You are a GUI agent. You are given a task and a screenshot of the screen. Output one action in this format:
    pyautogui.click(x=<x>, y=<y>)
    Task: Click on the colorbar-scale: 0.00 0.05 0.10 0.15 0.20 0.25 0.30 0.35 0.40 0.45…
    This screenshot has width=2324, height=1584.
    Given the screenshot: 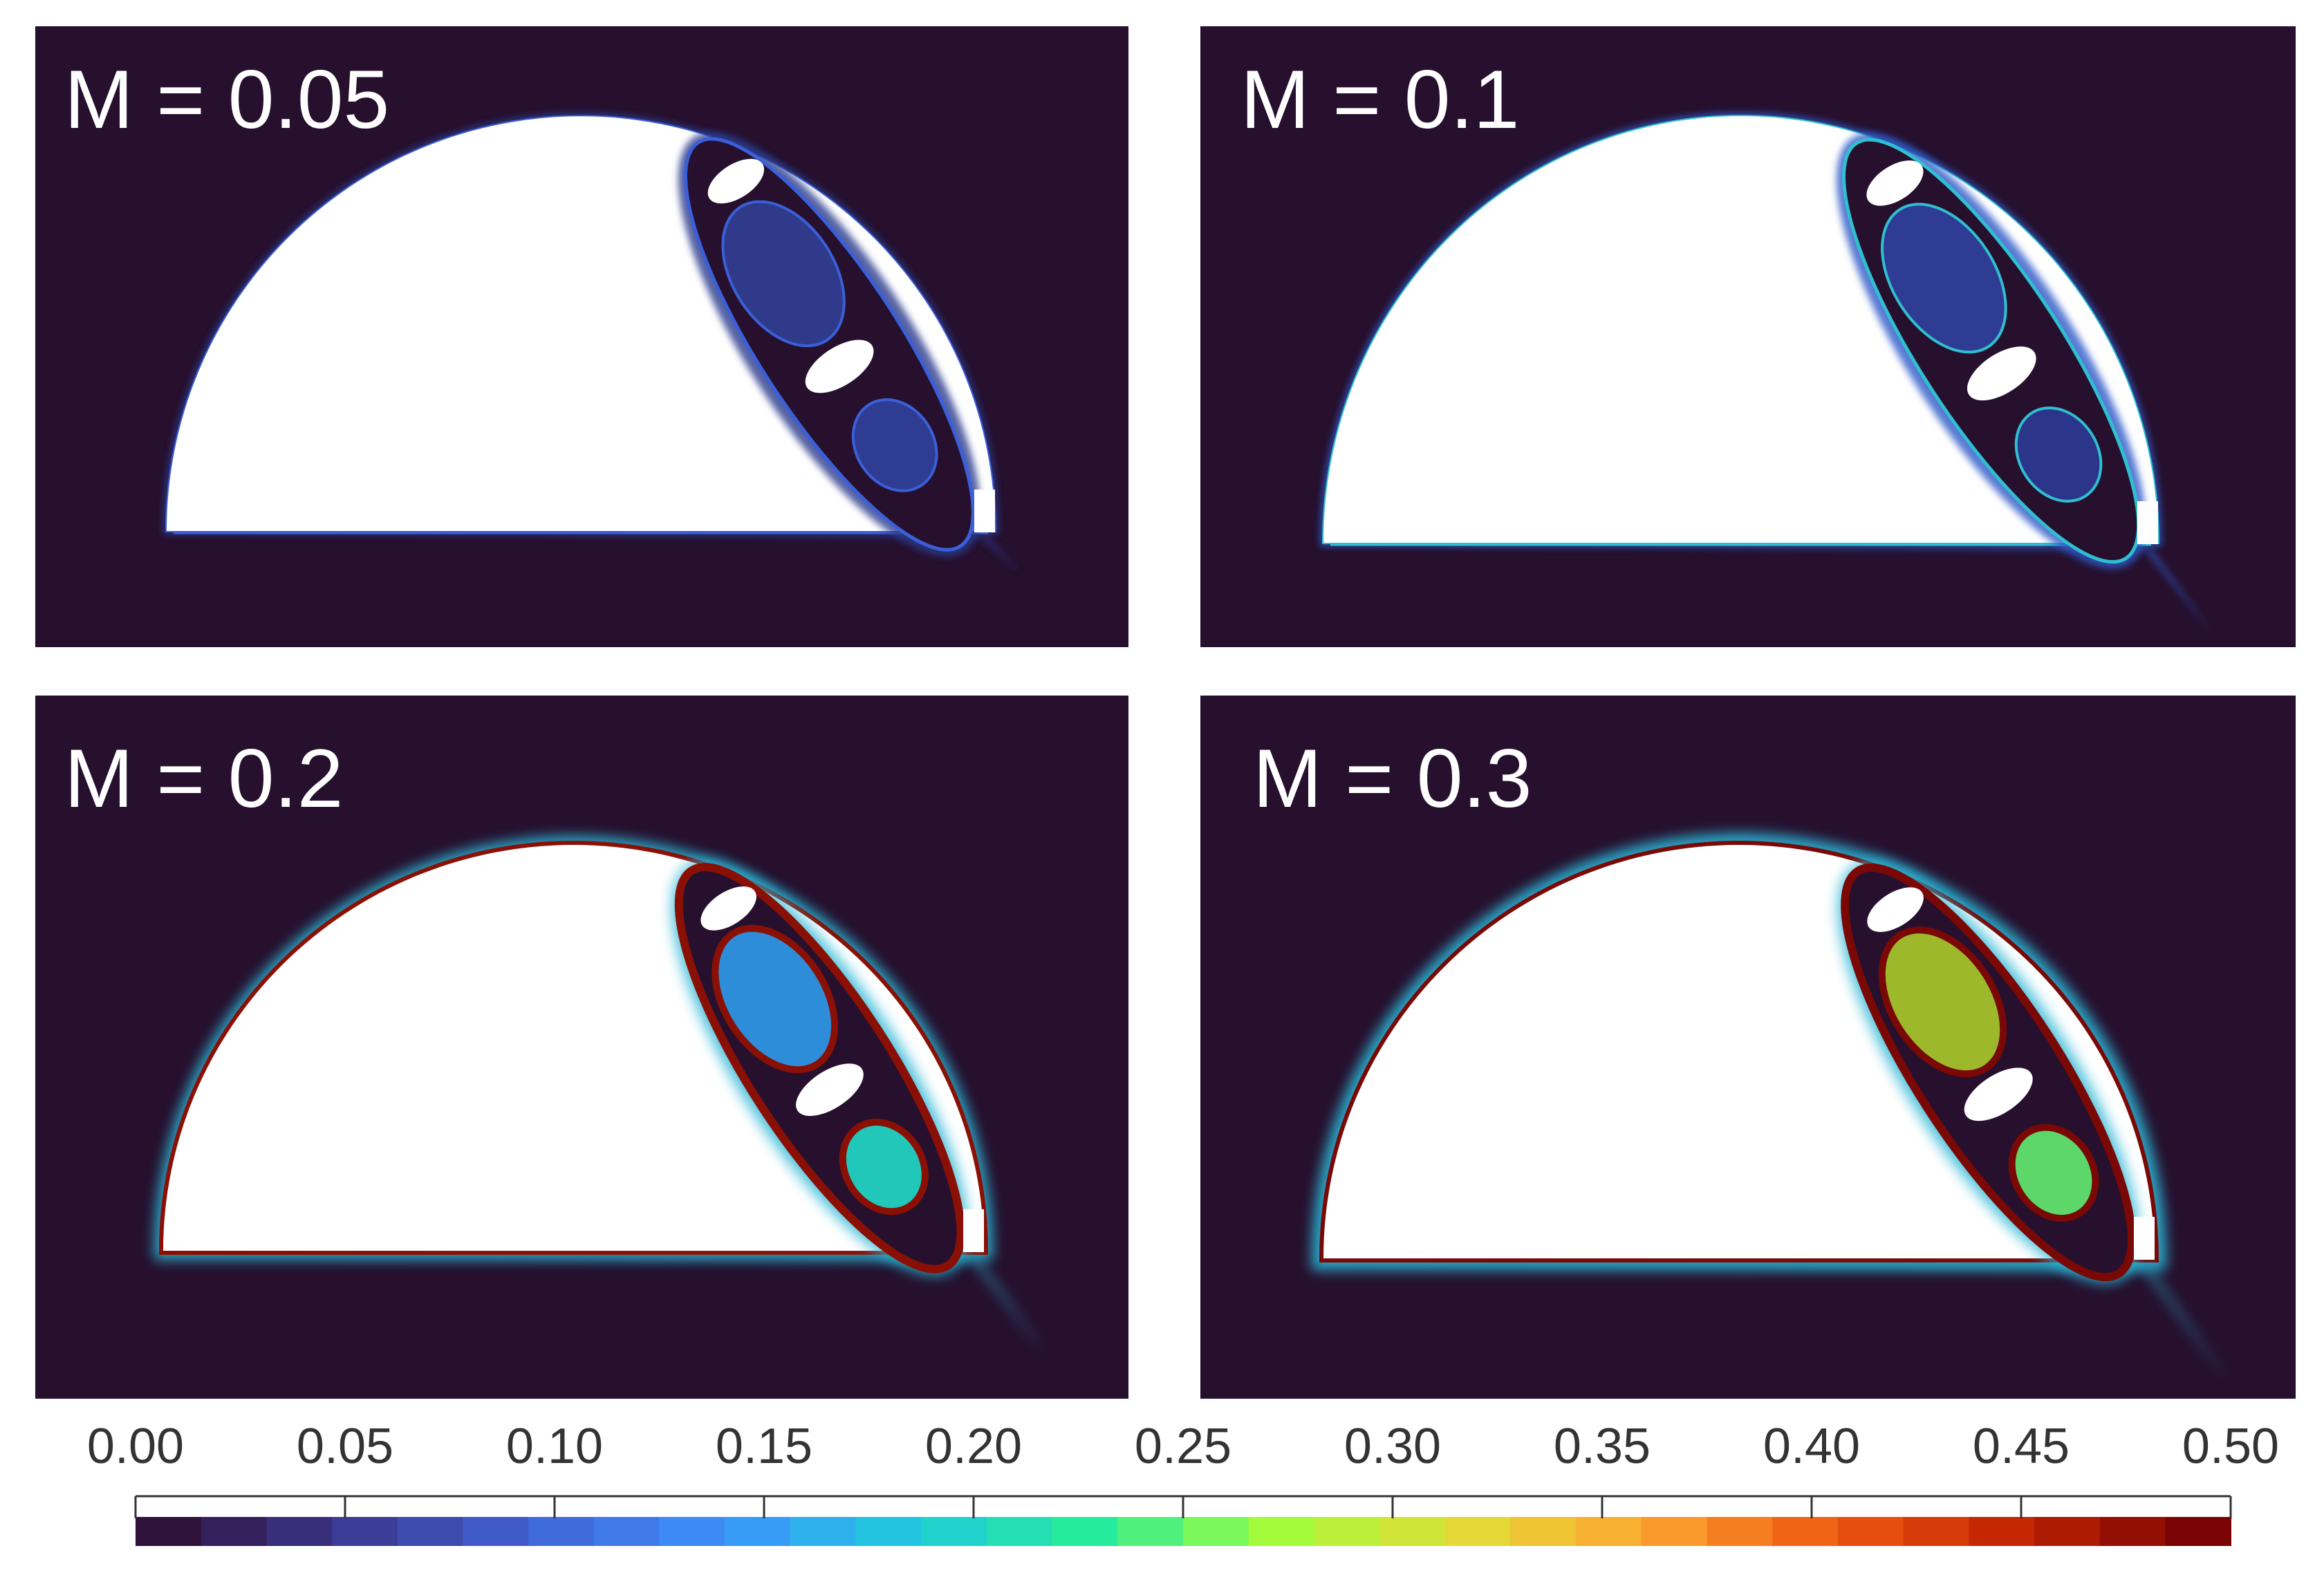 What is the action you would take?
    pyautogui.click(x=1183, y=1485)
    